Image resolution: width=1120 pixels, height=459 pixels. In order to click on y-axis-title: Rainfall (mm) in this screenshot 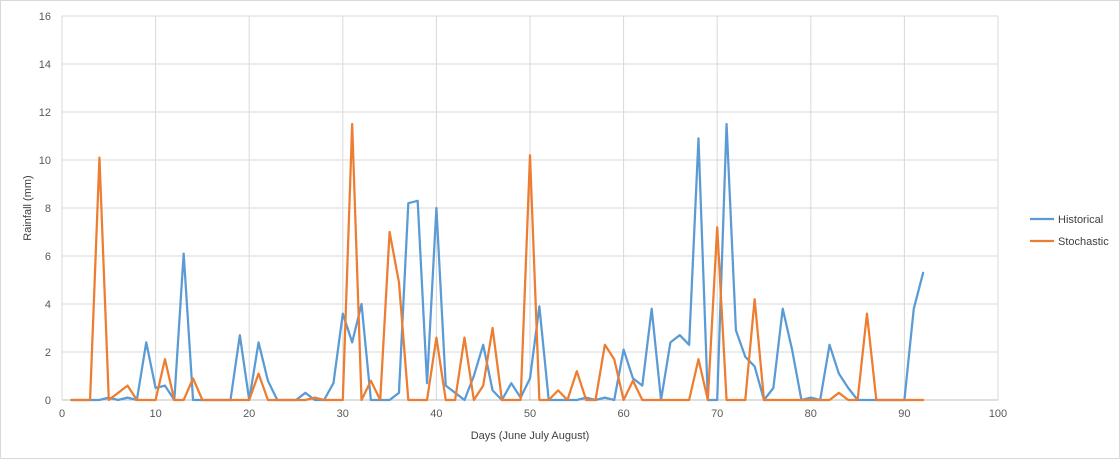, I will do `click(28, 207)`.